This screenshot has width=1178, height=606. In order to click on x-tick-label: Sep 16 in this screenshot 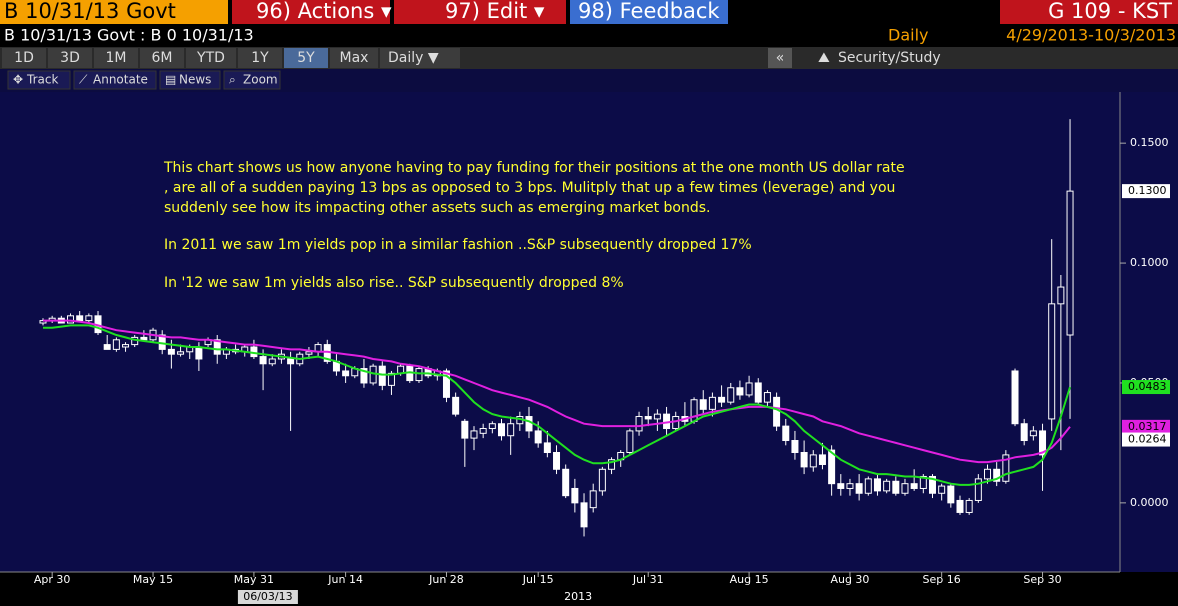, I will do `click(942, 579)`.